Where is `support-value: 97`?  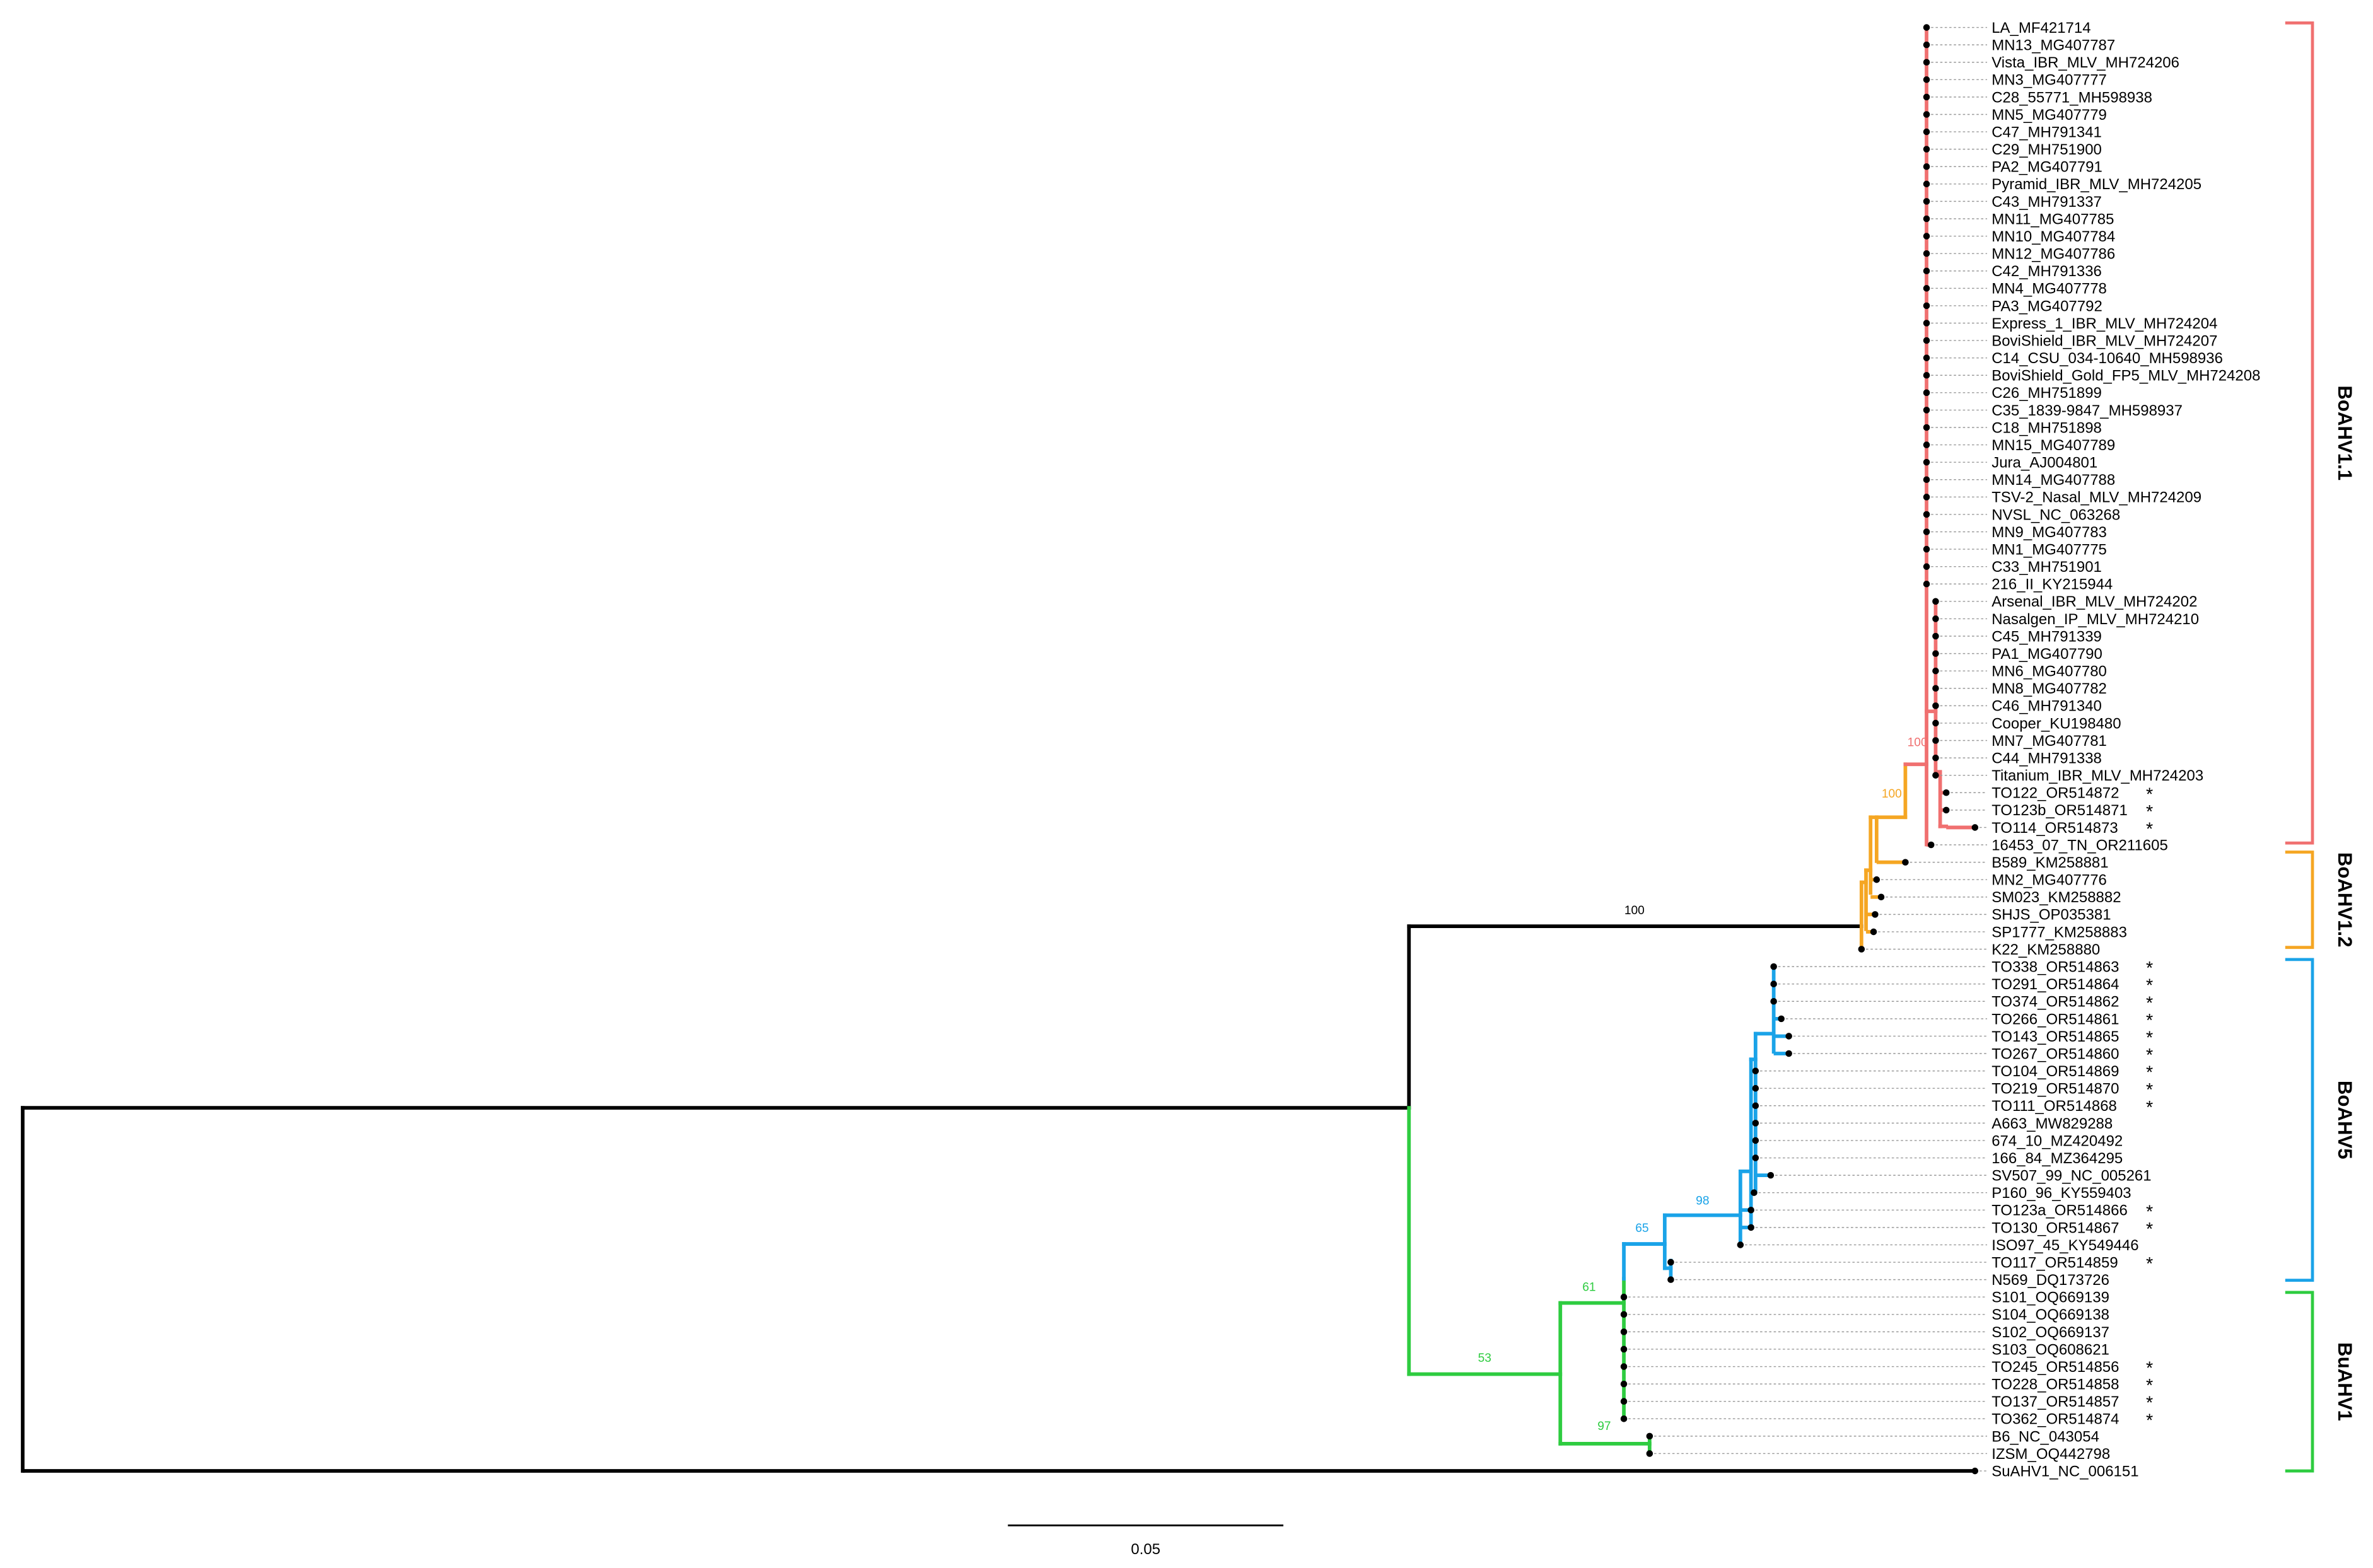 support-value: 97 is located at coordinates (1604, 1426).